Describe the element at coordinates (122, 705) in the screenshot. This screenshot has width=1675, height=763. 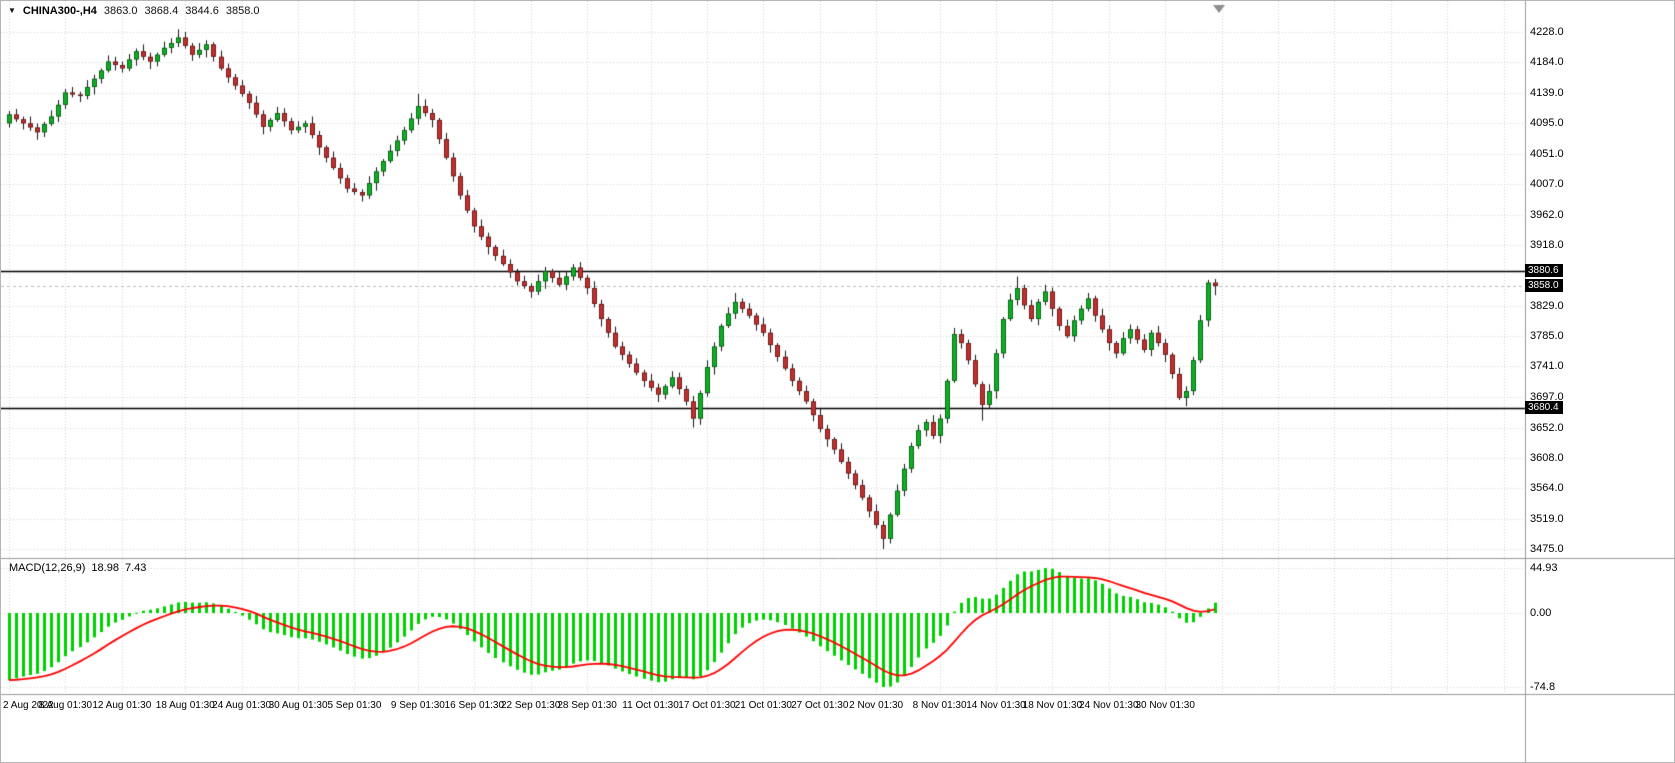
I see `time-axis-label: 12 Aug 01:30` at that location.